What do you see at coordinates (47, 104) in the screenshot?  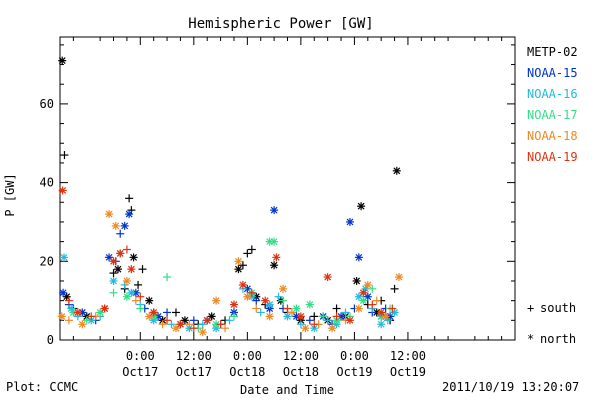 I see `y-tick-label: 60` at bounding box center [47, 104].